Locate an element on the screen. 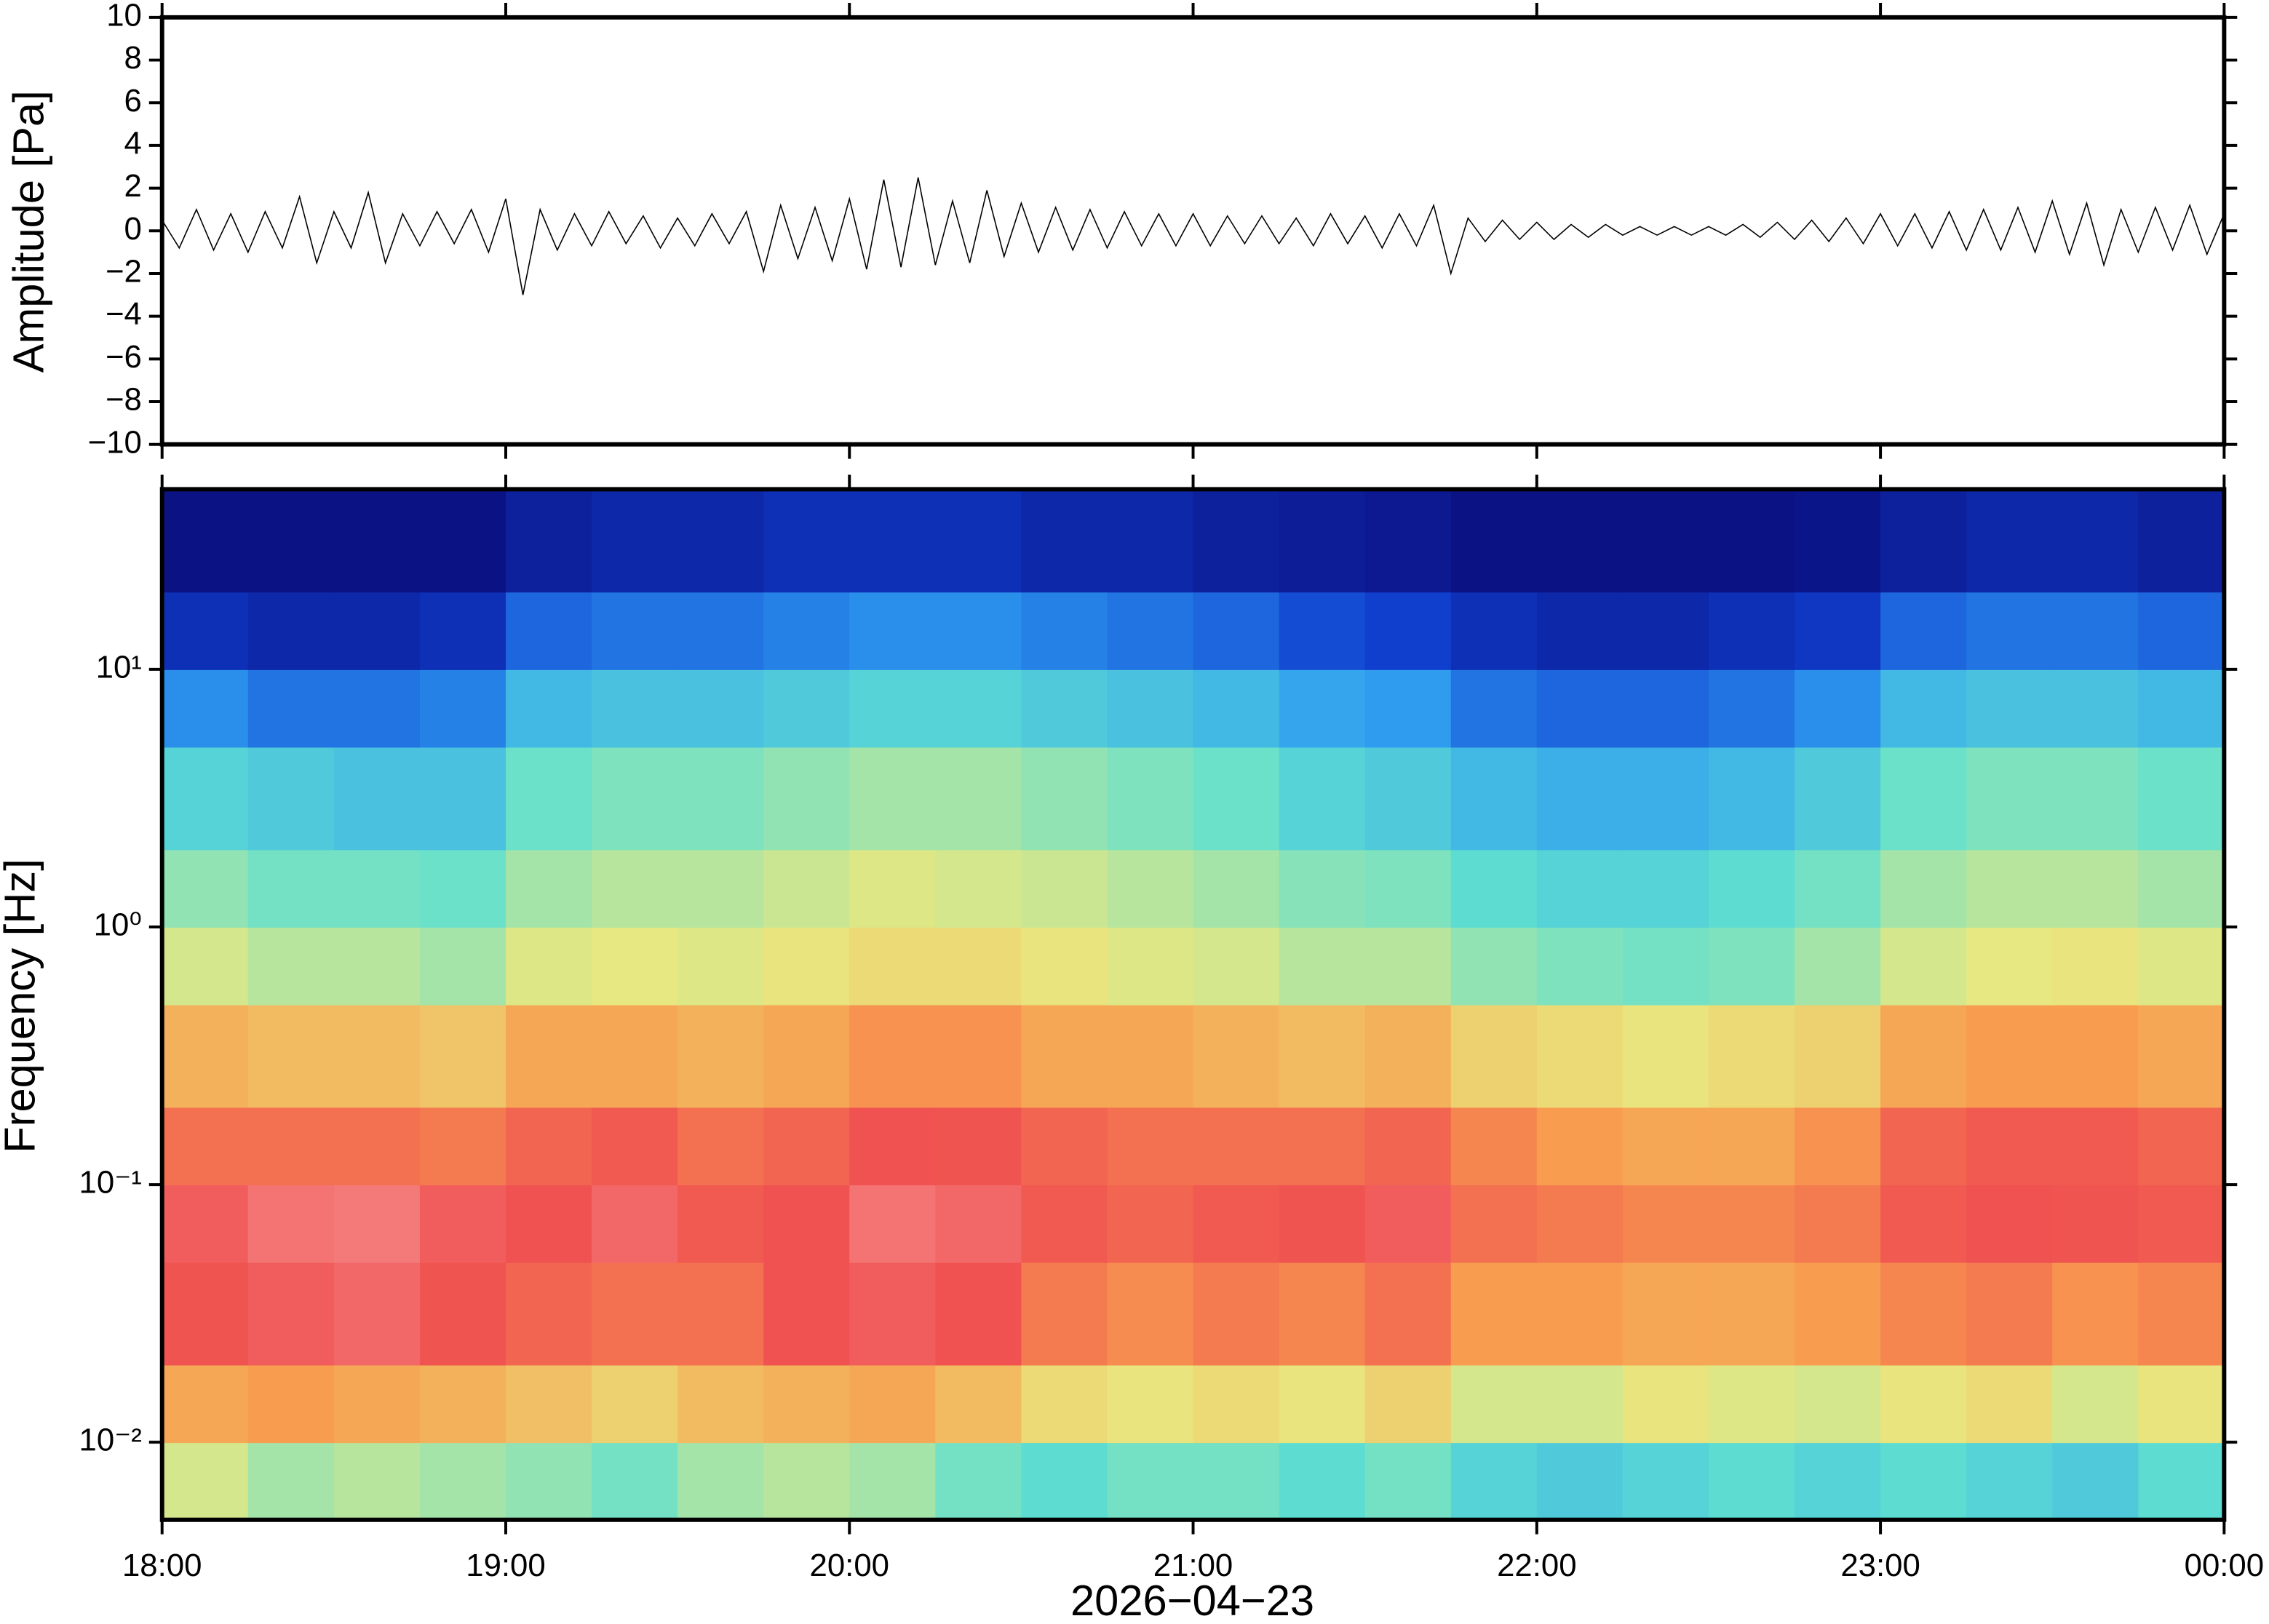  x-tick-label: 18:00 is located at coordinates (162, 1565).